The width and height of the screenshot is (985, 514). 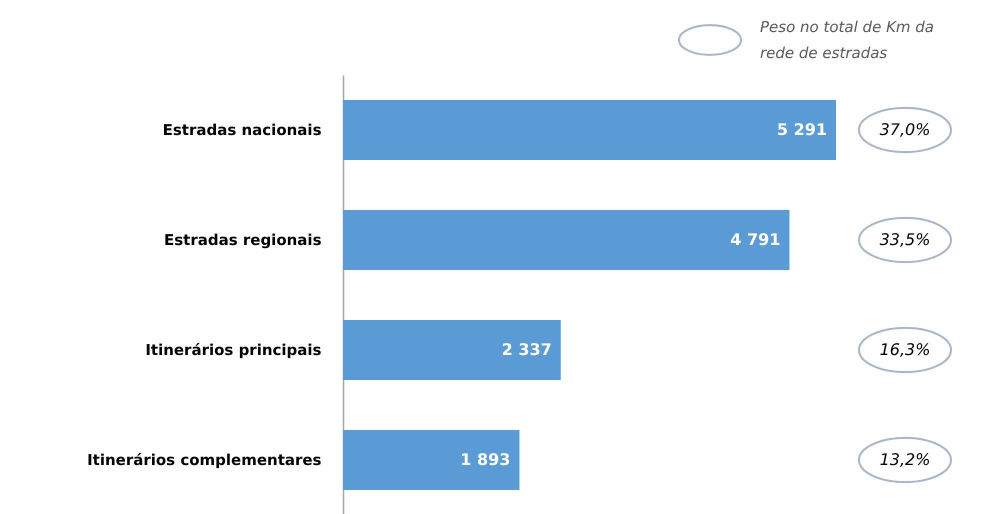 I want to click on text: 33,5%, so click(x=905, y=239).